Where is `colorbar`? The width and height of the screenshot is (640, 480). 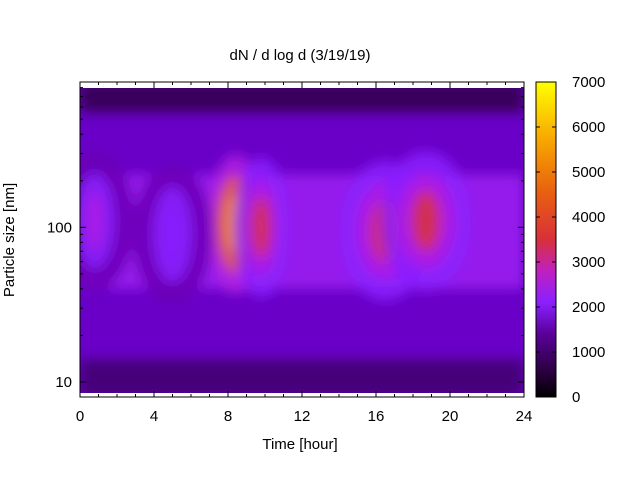
colorbar is located at coordinates (546, 239).